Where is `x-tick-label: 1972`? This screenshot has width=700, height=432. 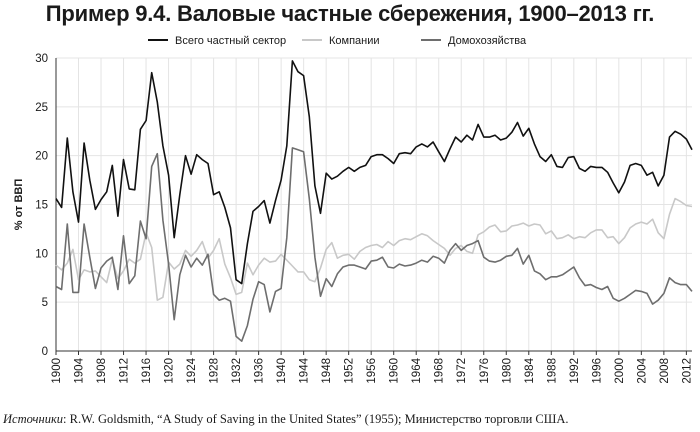
x-tick-label: 1972 is located at coordinates (462, 371).